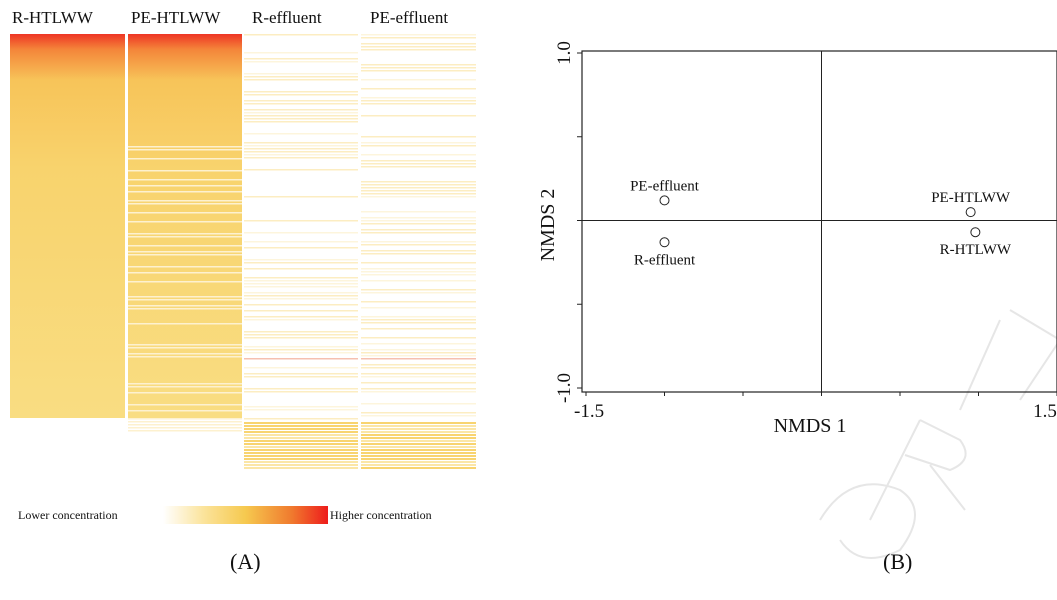  I want to click on panel-a-label: (A), so click(245, 561).